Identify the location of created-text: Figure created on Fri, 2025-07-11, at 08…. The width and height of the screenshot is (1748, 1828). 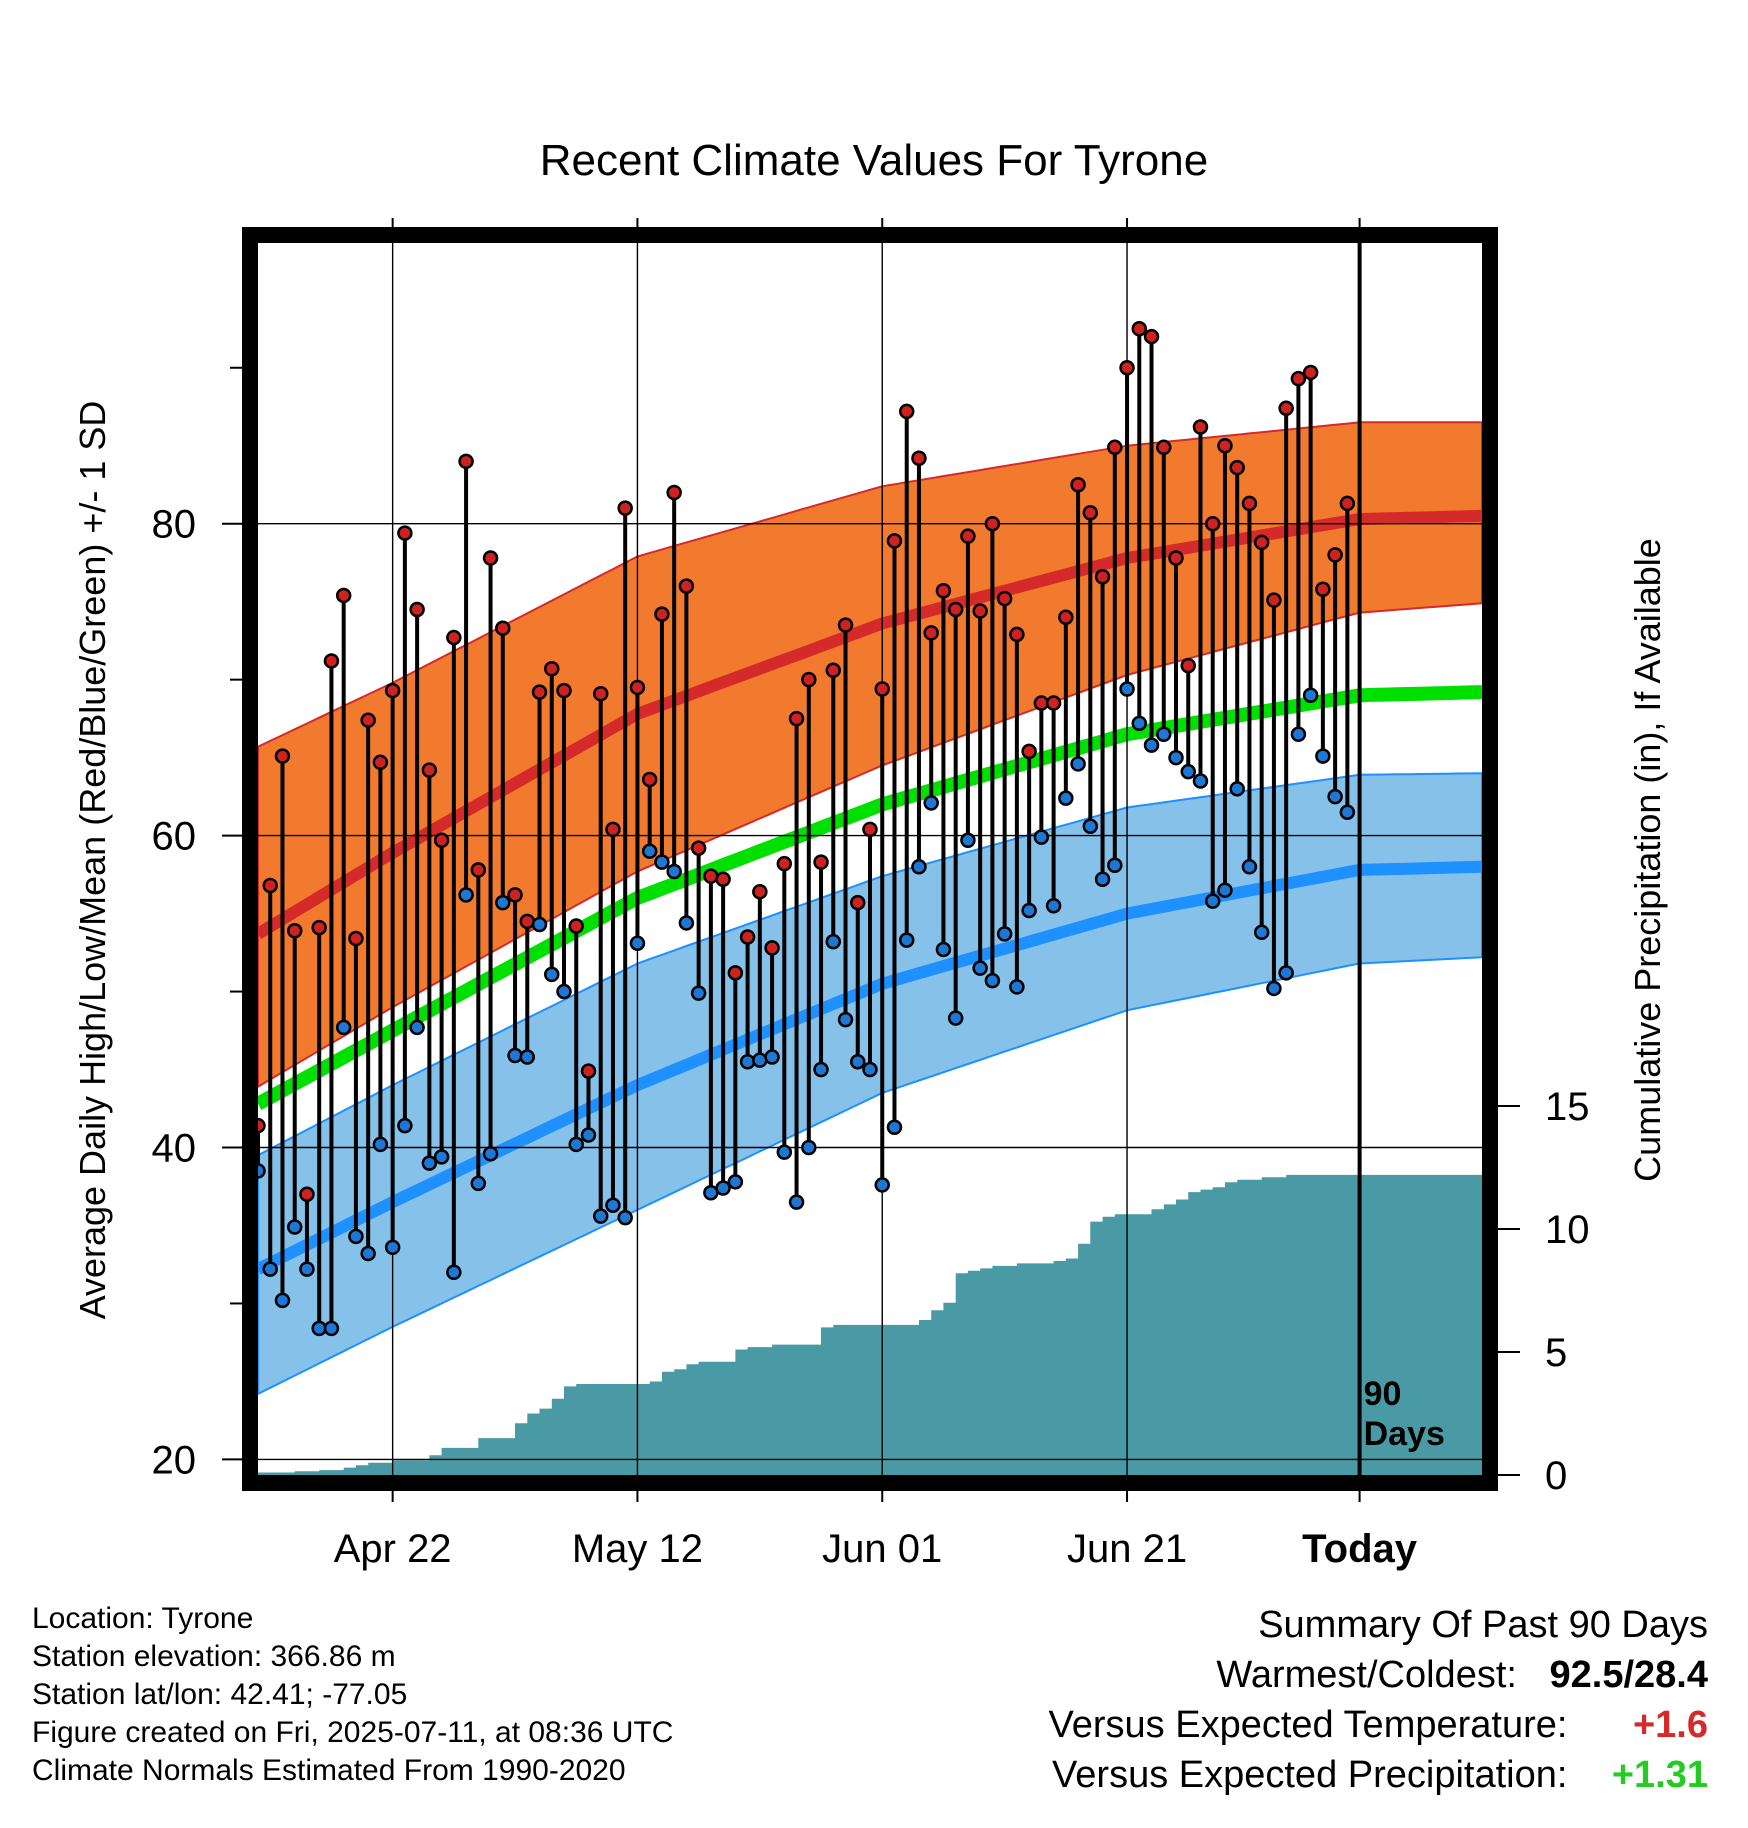
(353, 1732).